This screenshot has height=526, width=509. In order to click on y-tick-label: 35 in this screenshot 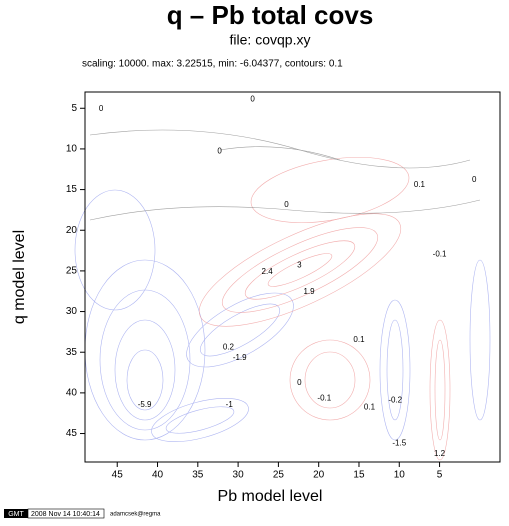, I will do `click(72, 352)`.